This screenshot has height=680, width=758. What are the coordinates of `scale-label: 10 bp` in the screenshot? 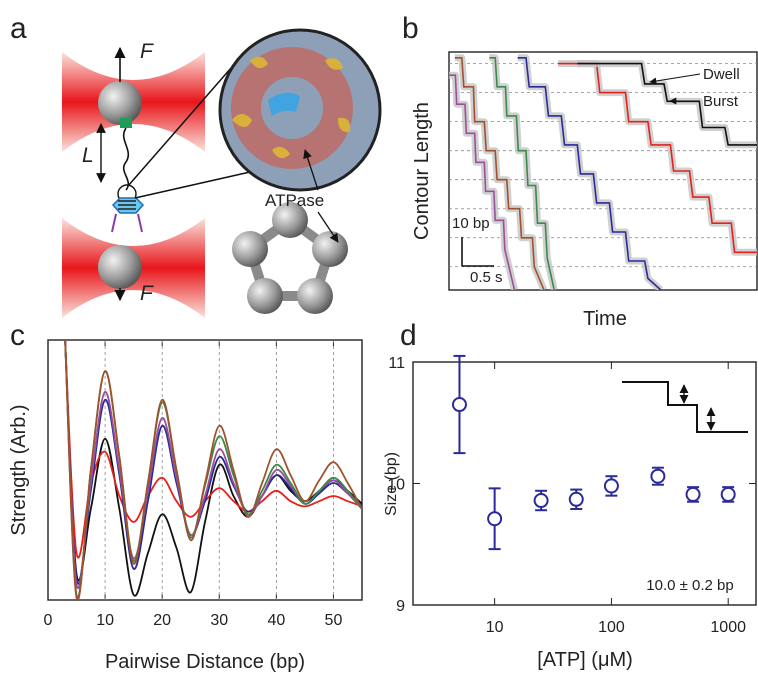 It's located at (471, 223).